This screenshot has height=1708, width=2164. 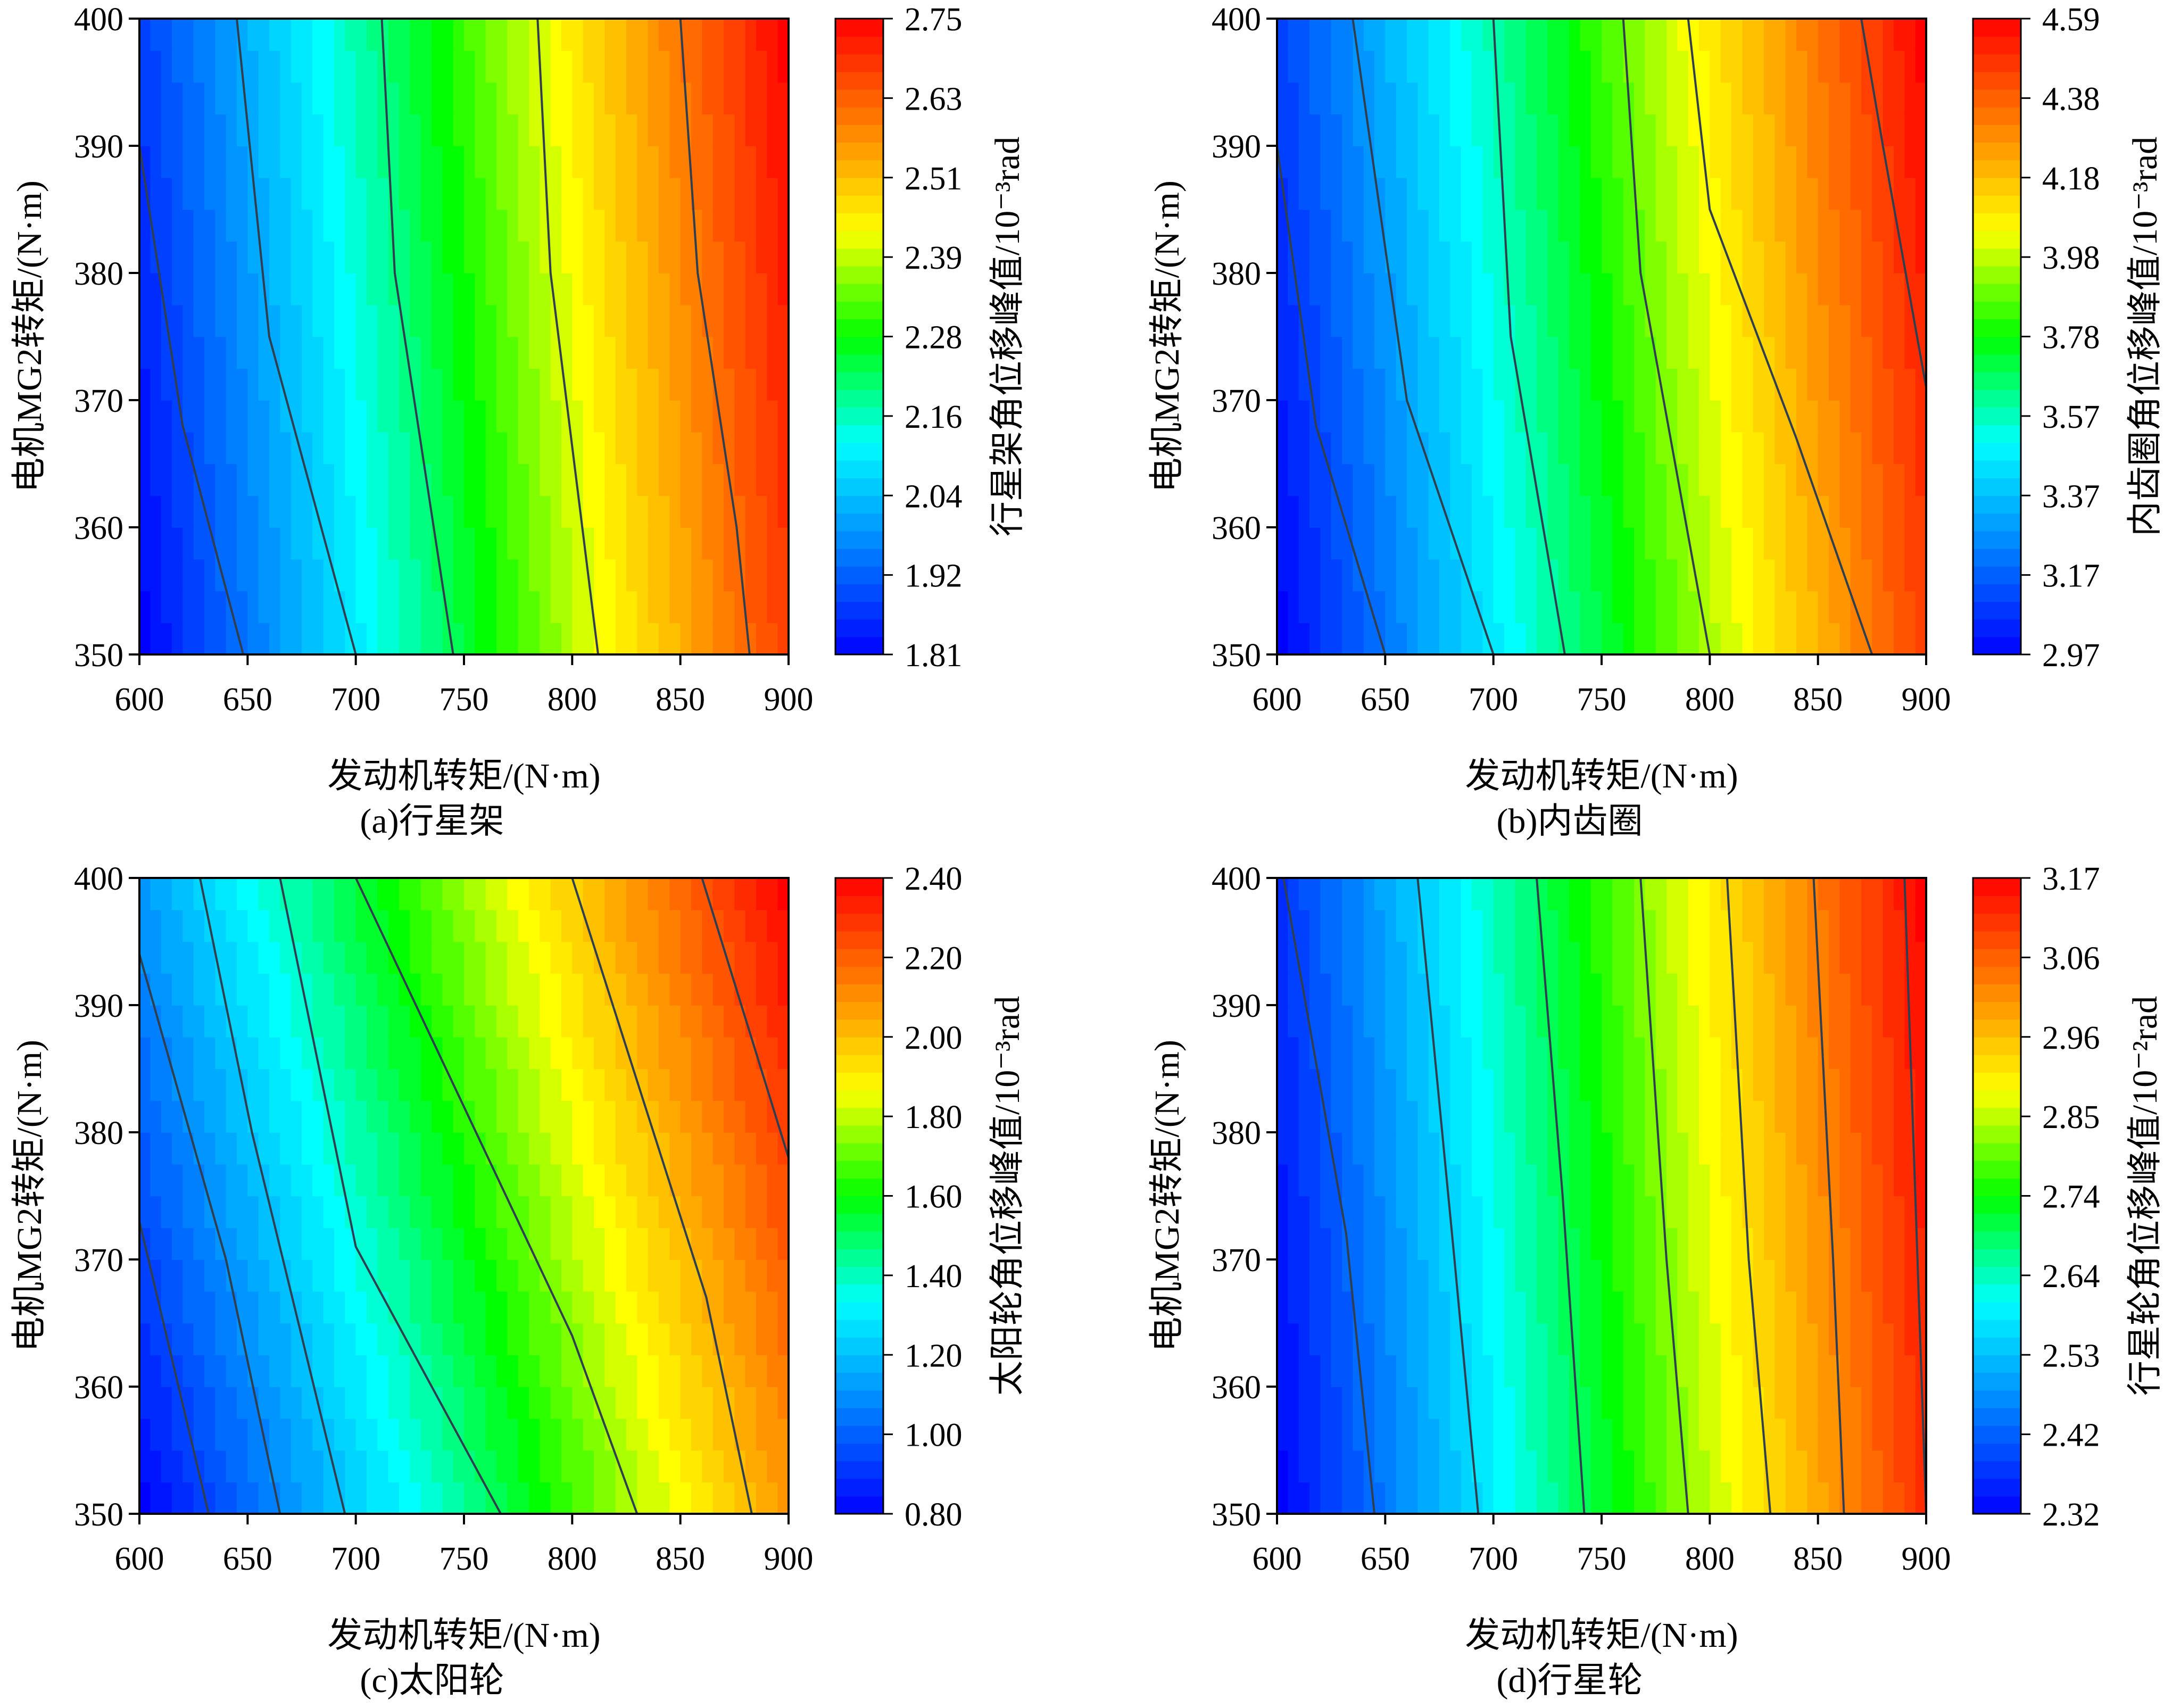 What do you see at coordinates (2145, 336) in the screenshot?
I see `colorbar-label: 内齿圈角位移峰值/10⁻³rad` at bounding box center [2145, 336].